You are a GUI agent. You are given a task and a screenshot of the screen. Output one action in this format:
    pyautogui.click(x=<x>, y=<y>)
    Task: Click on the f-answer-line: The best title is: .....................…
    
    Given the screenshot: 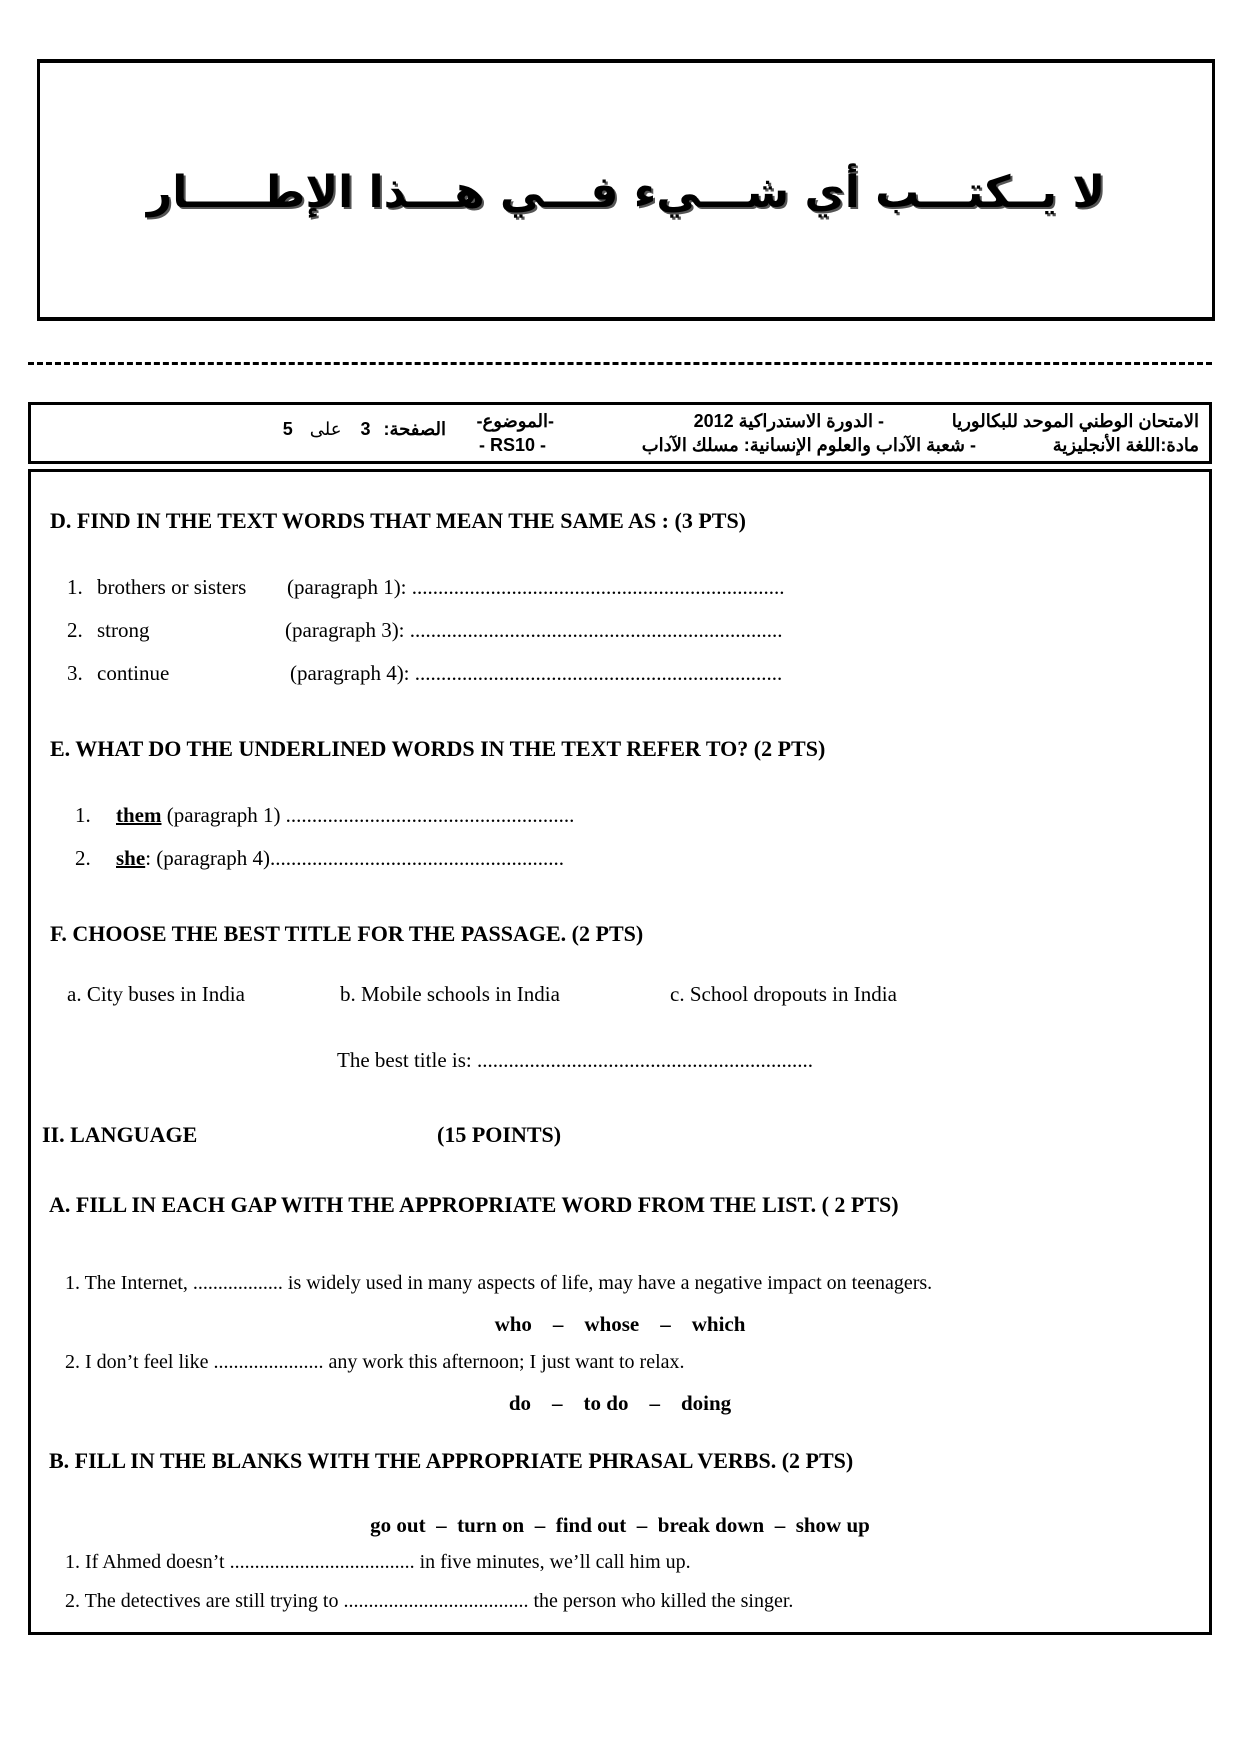 What is the action you would take?
    pyautogui.click(x=575, y=1060)
    